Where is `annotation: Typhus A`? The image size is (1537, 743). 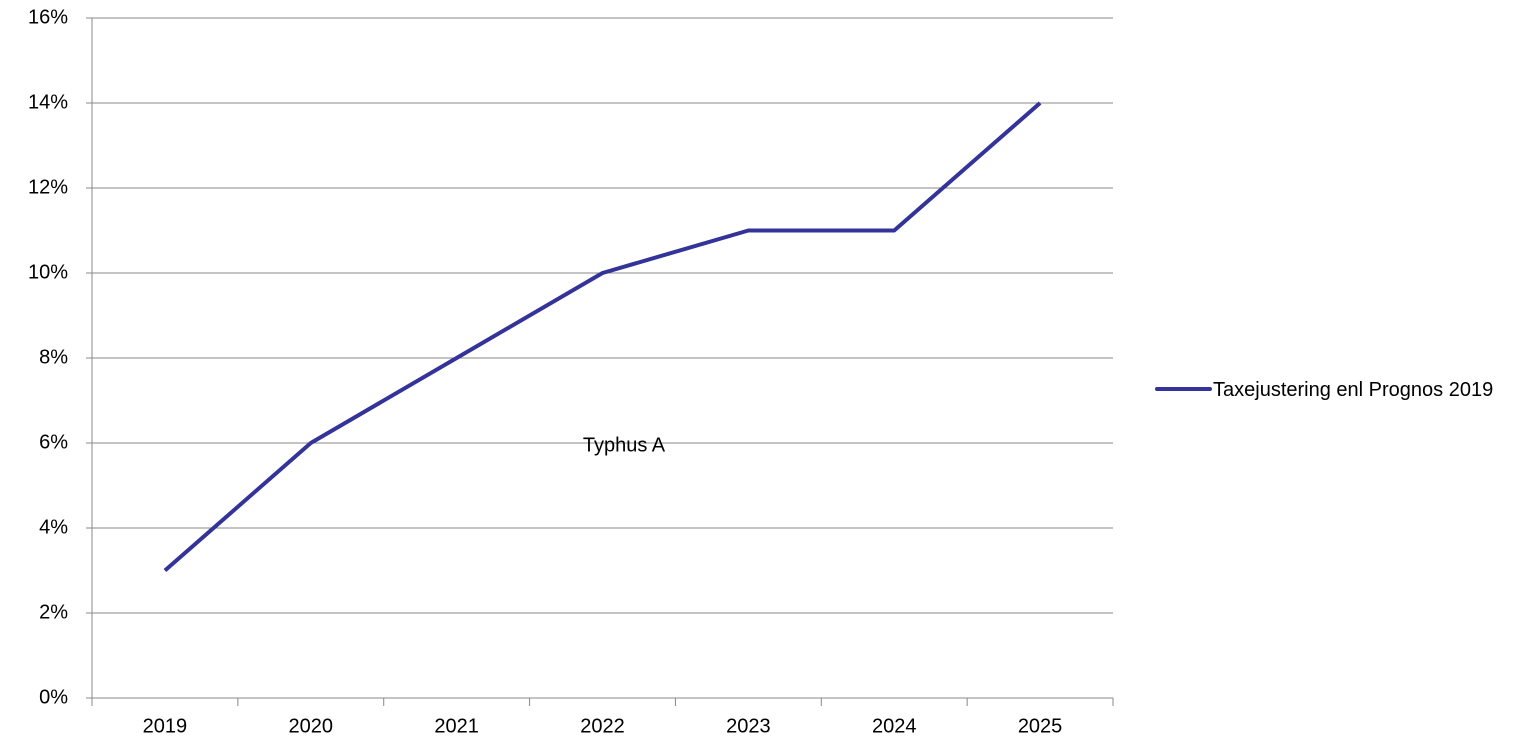 annotation: Typhus A is located at coordinates (624, 445).